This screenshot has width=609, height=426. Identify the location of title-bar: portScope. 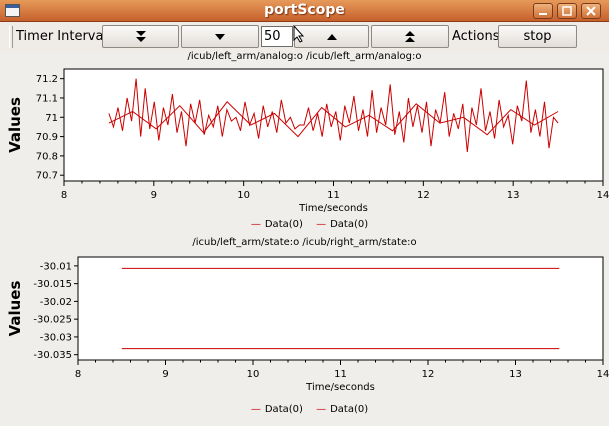
(304, 11).